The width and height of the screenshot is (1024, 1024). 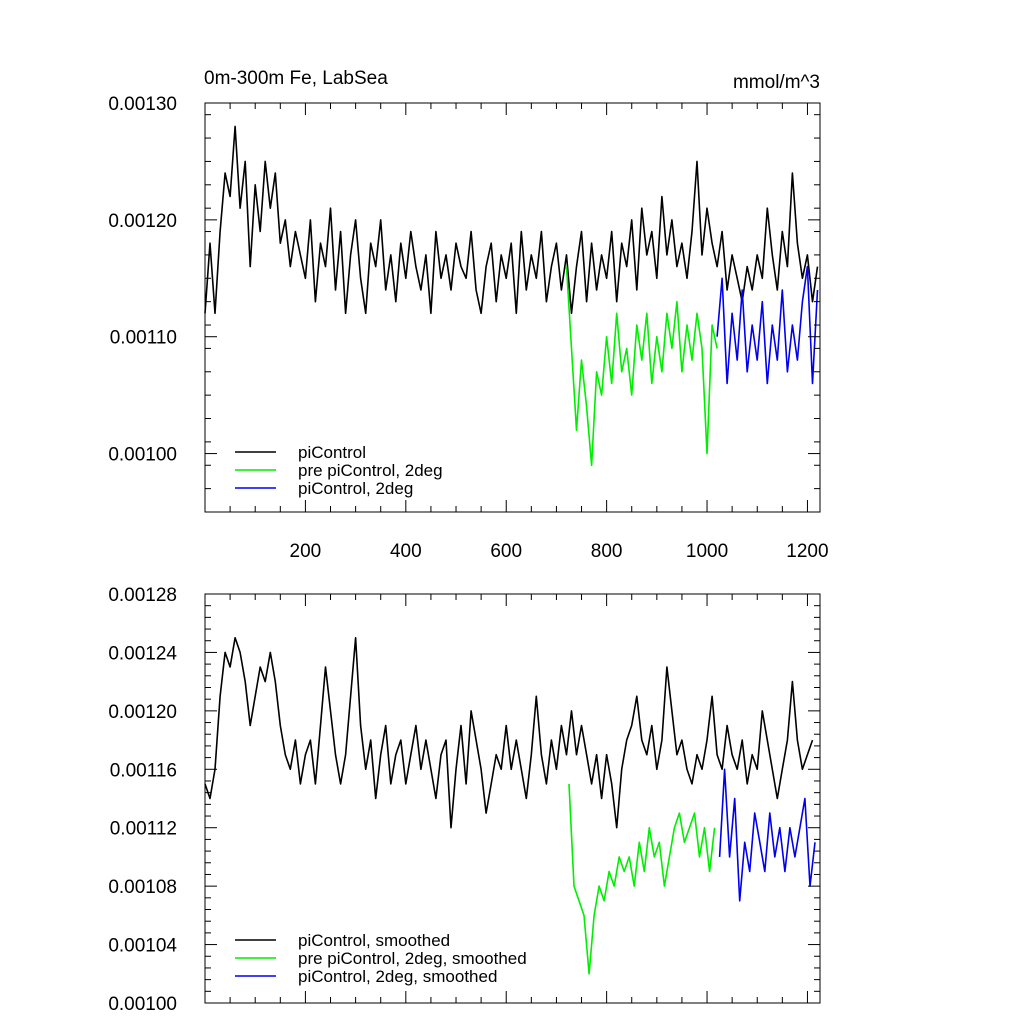 What do you see at coordinates (143, 338) in the screenshot?
I see `y-tick-label: 0.00110` at bounding box center [143, 338].